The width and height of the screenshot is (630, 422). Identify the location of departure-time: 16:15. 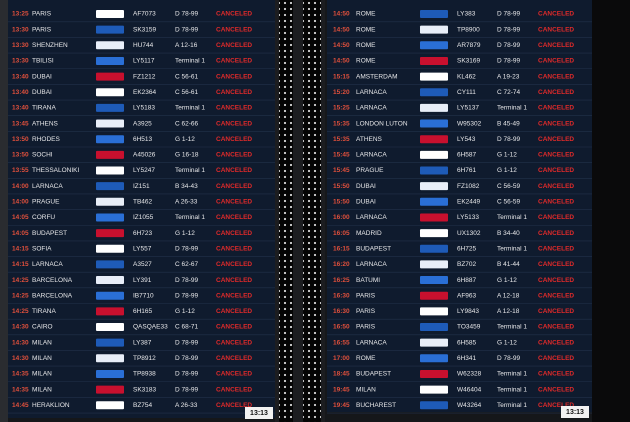
(341, 248).